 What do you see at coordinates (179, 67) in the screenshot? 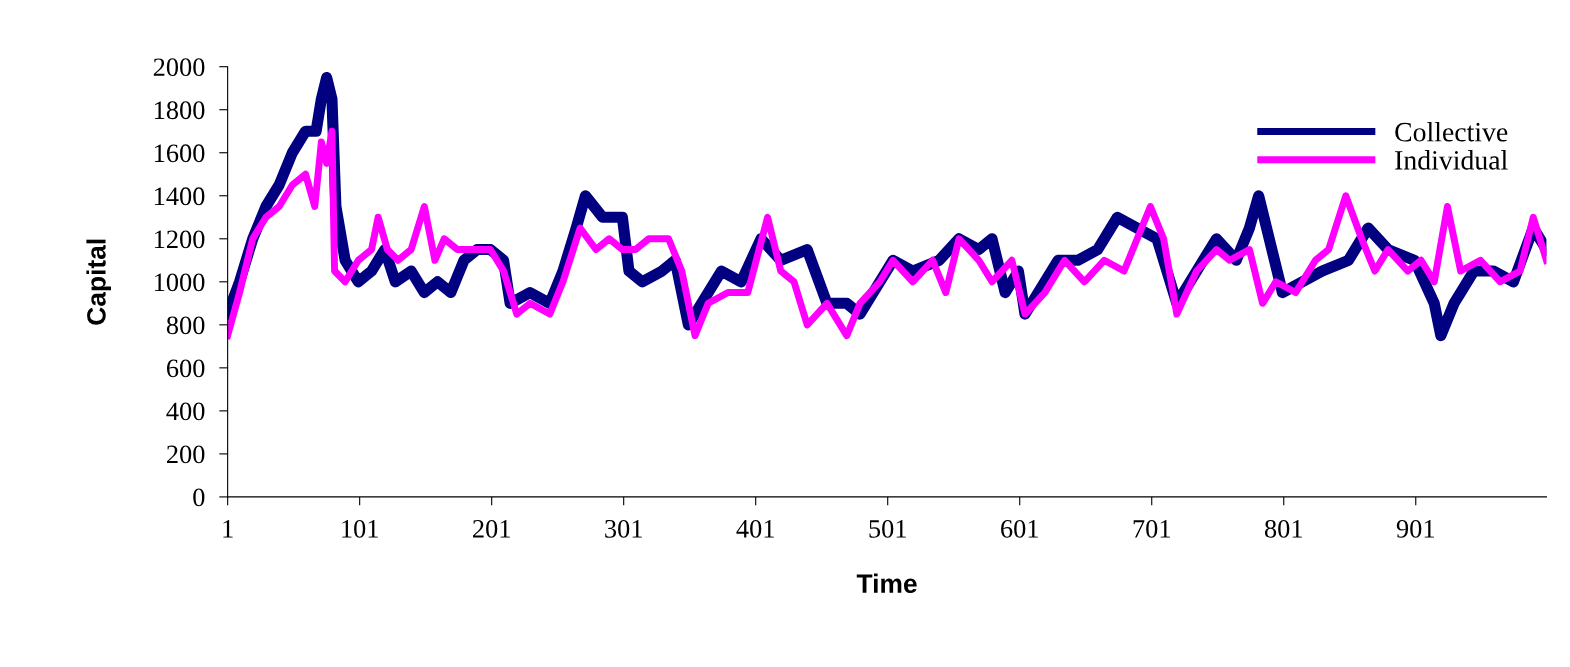
I see `y-tick-label: 2000` at bounding box center [179, 67].